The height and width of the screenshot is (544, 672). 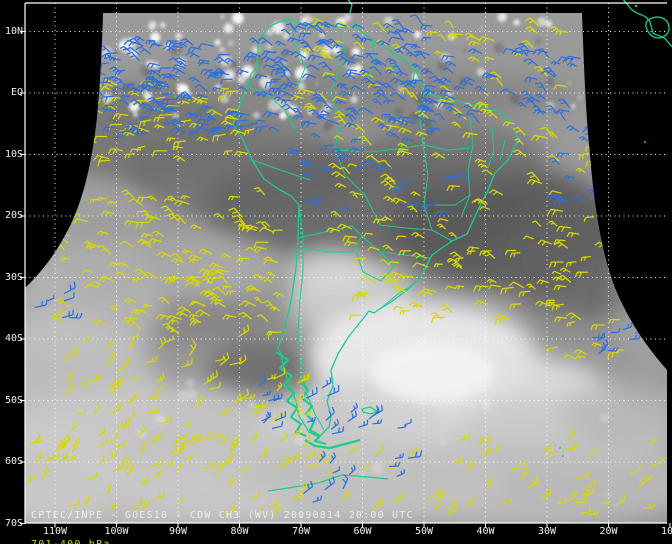 I want to click on lon-label: 50W, so click(x=424, y=531).